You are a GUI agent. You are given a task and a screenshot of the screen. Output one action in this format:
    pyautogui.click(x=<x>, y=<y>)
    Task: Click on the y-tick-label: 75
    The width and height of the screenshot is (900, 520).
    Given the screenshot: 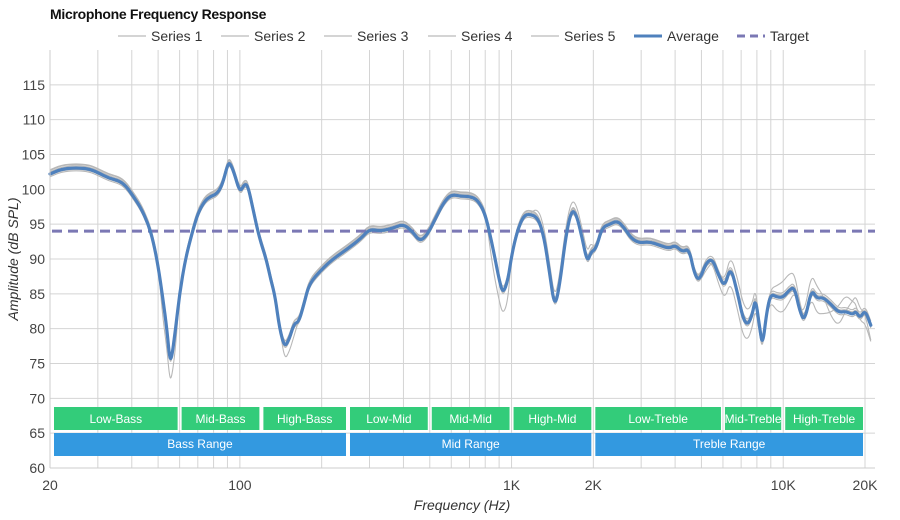 What is the action you would take?
    pyautogui.click(x=37, y=364)
    